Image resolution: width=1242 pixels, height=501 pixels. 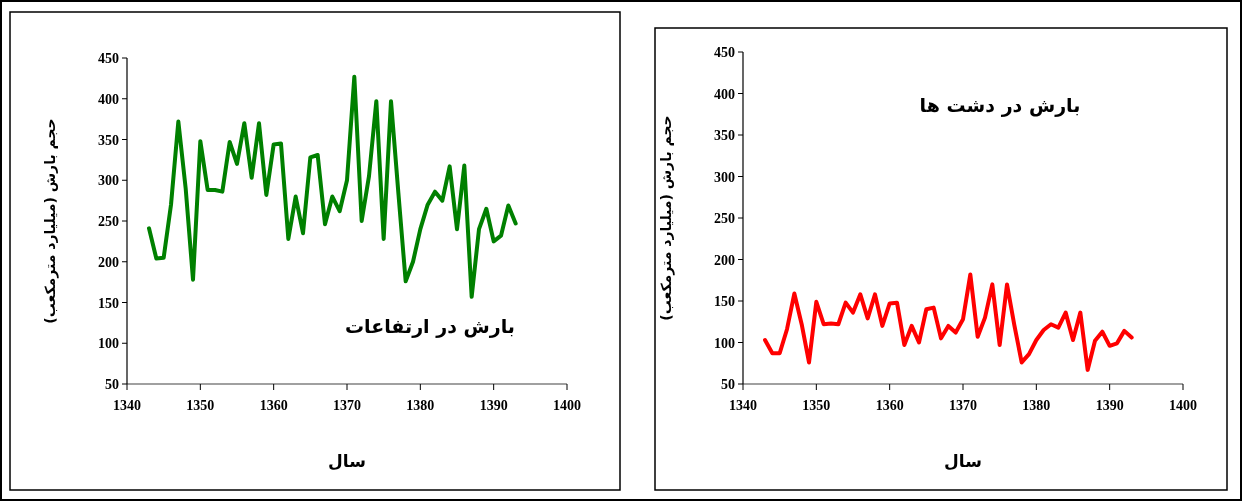 I want to click on text: بارش در دشت ها, so click(x=1000, y=105).